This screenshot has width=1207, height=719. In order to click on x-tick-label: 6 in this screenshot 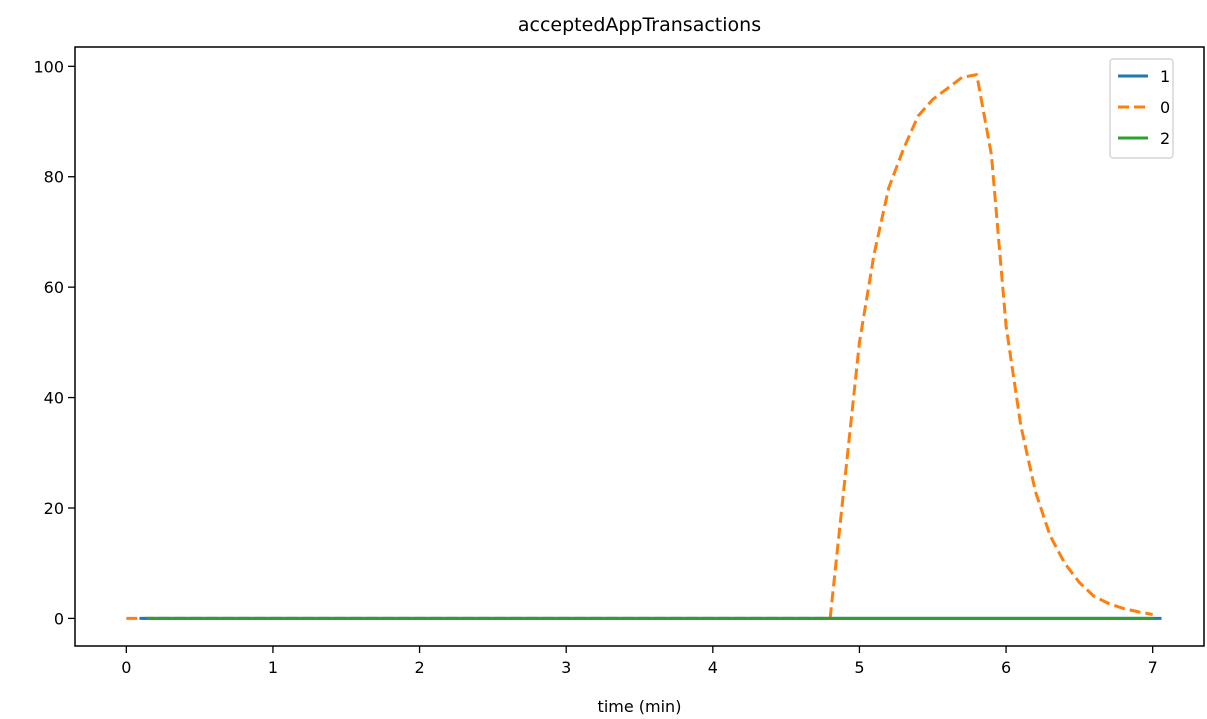, I will do `click(1006, 667)`.